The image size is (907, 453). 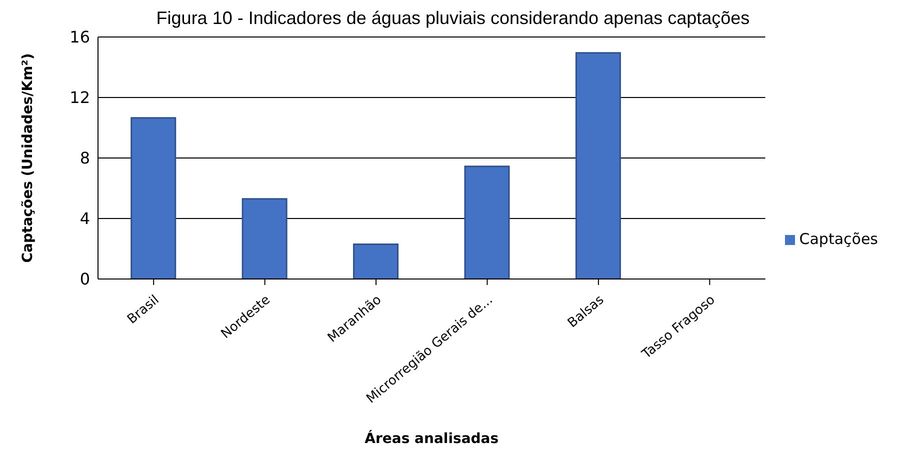 What do you see at coordinates (838, 239) in the screenshot?
I see `legend-label: Captações` at bounding box center [838, 239].